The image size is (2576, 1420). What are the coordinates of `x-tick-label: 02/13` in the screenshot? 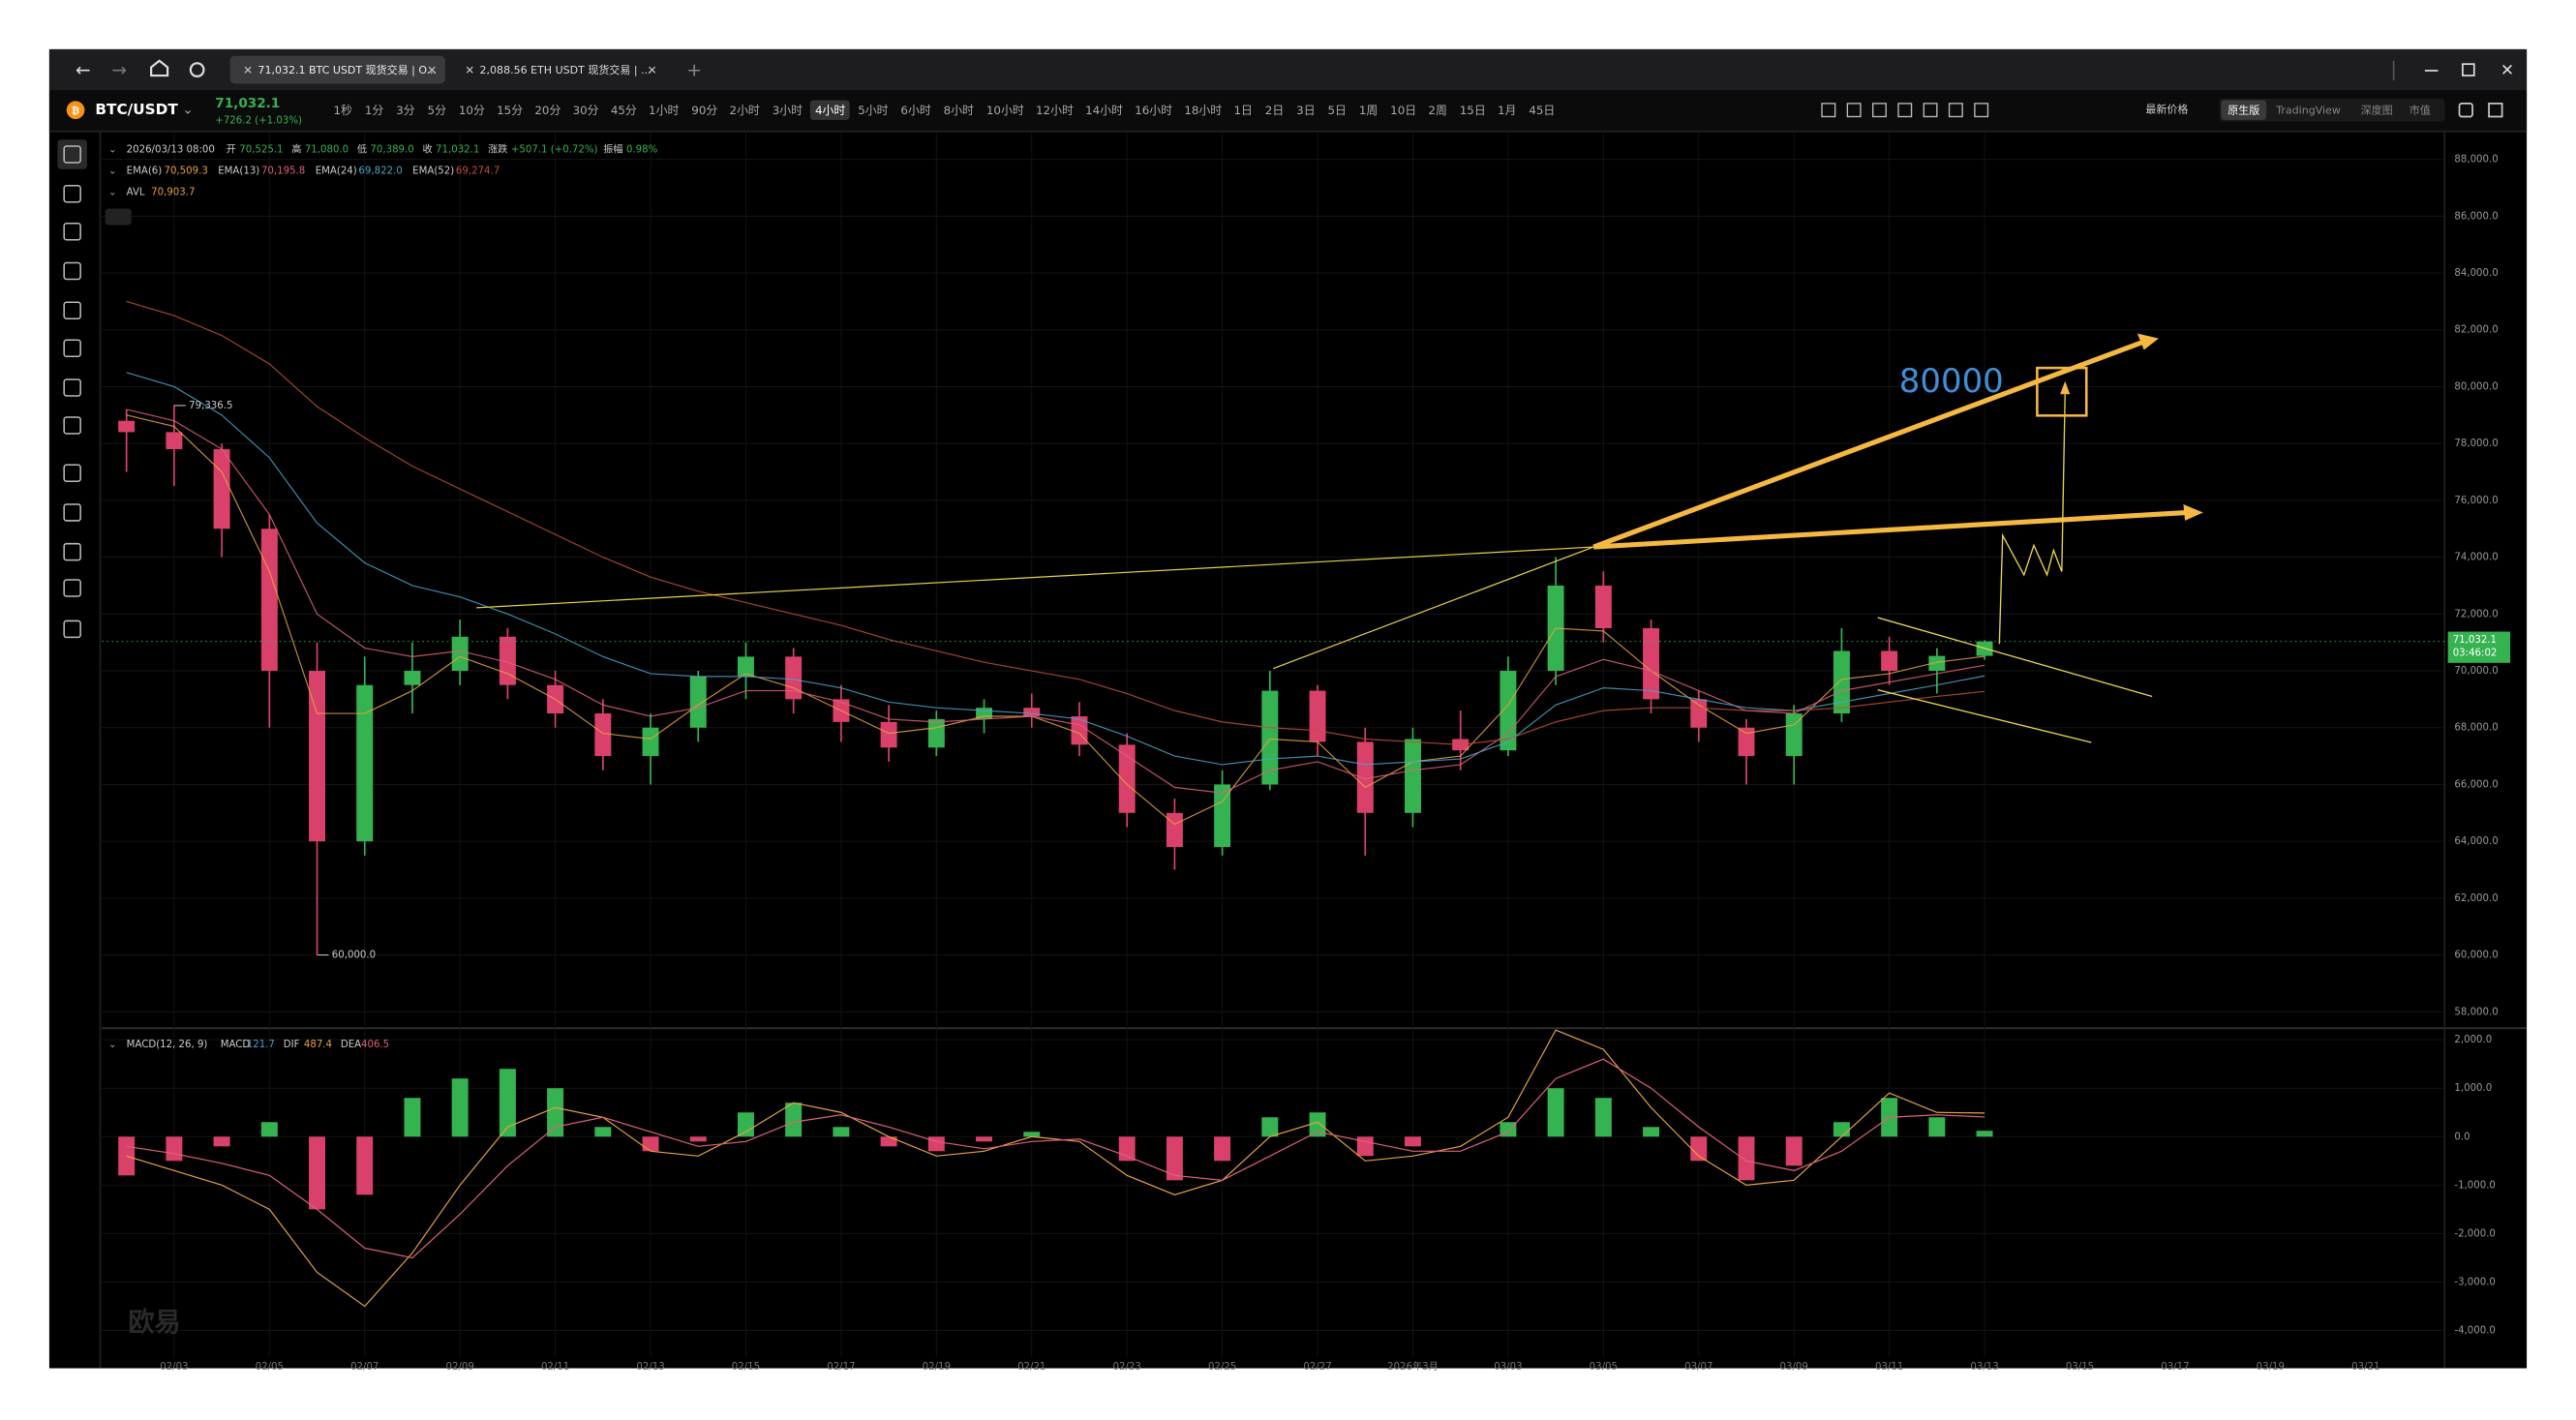 It's located at (650, 1368).